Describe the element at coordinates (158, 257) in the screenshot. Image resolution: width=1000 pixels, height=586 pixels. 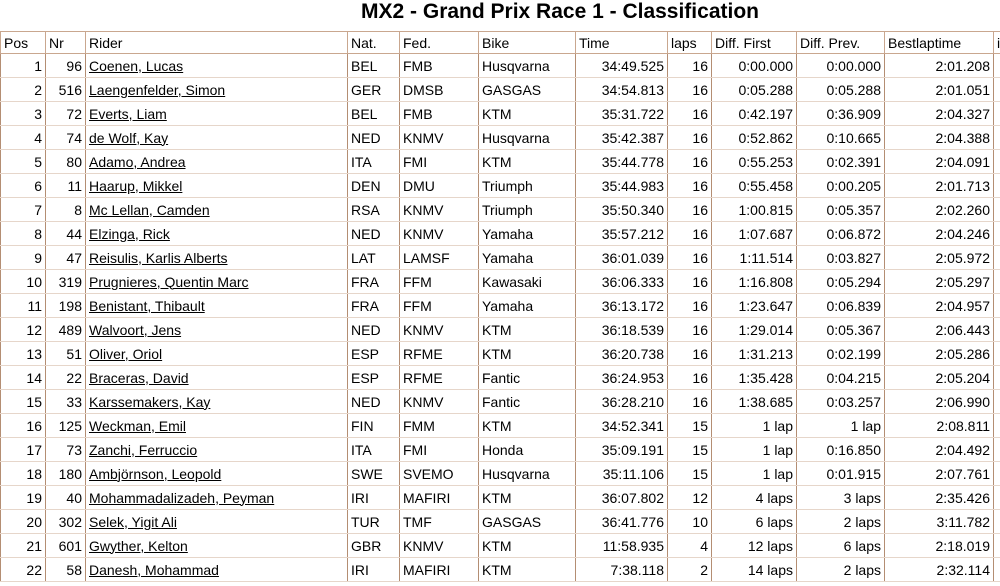
I see `rider-link: Reisulis, Karlis Alberts` at that location.